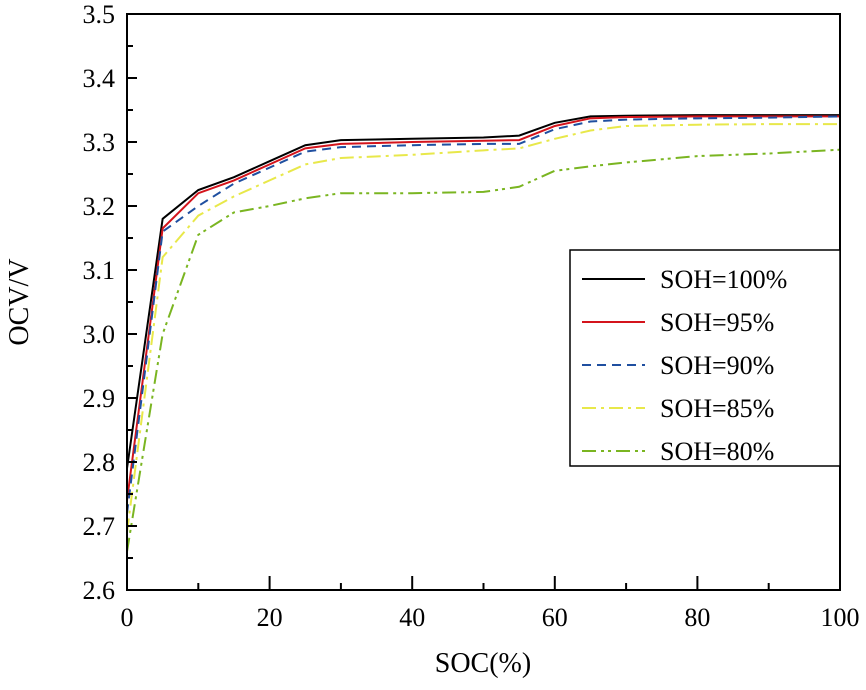 The height and width of the screenshot is (690, 866). Describe the element at coordinates (19, 301) in the screenshot. I see `y-axis-label: OCV/V` at that location.